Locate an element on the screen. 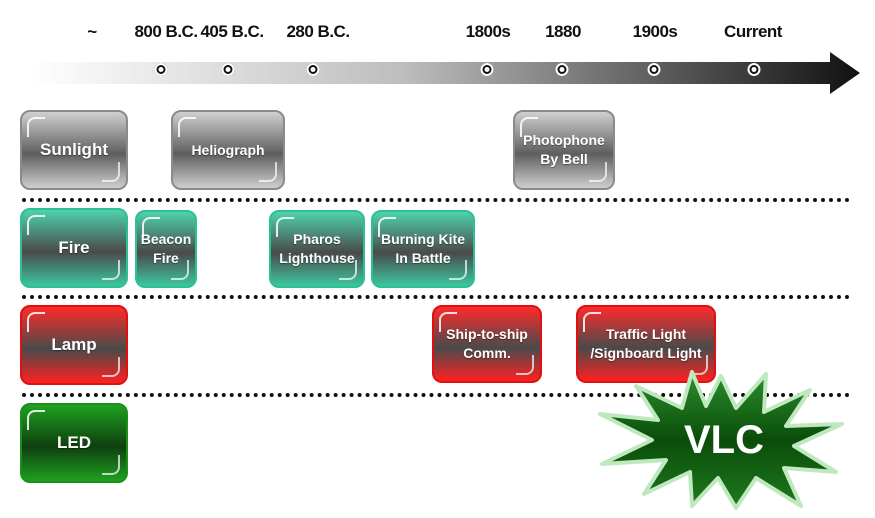 The height and width of the screenshot is (518, 875). milestone-label: Beacon Fire is located at coordinates (166, 248).